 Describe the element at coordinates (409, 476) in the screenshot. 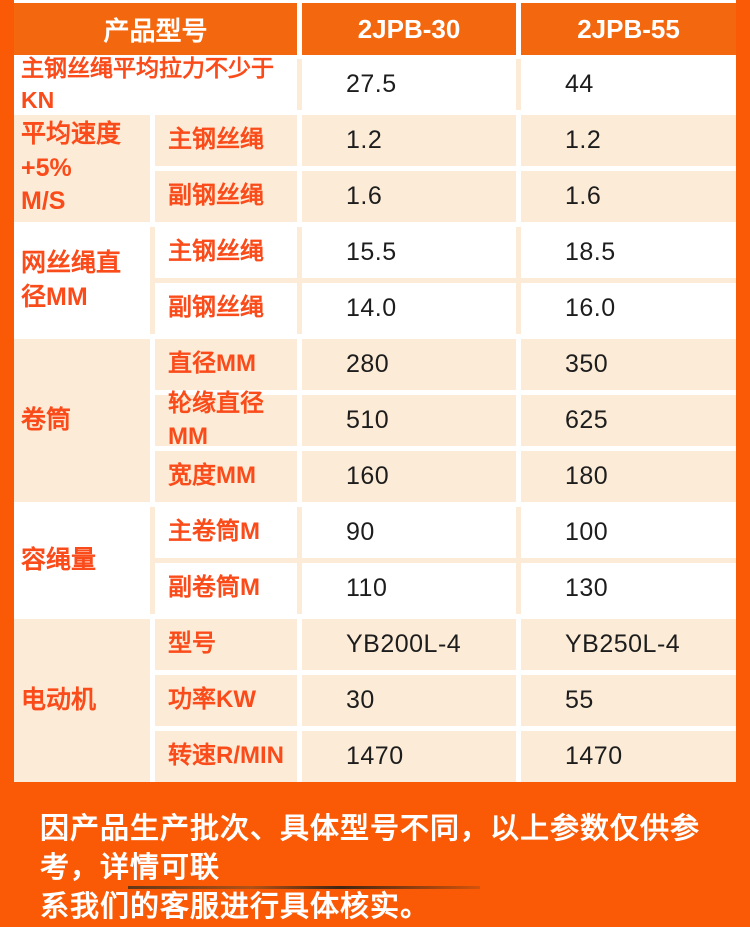

I see `value-cell: 160` at that location.